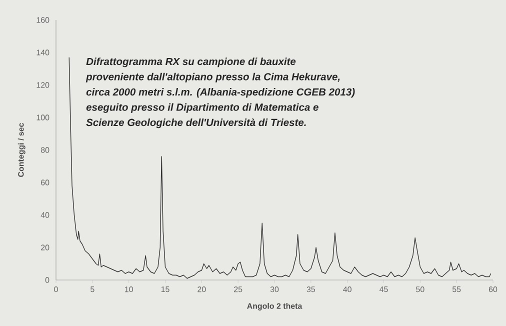 The height and width of the screenshot is (326, 506). I want to click on annotation: circa 2000 metri s.l.m. (Albania-spedizione CGEB 2013), so click(220, 93).